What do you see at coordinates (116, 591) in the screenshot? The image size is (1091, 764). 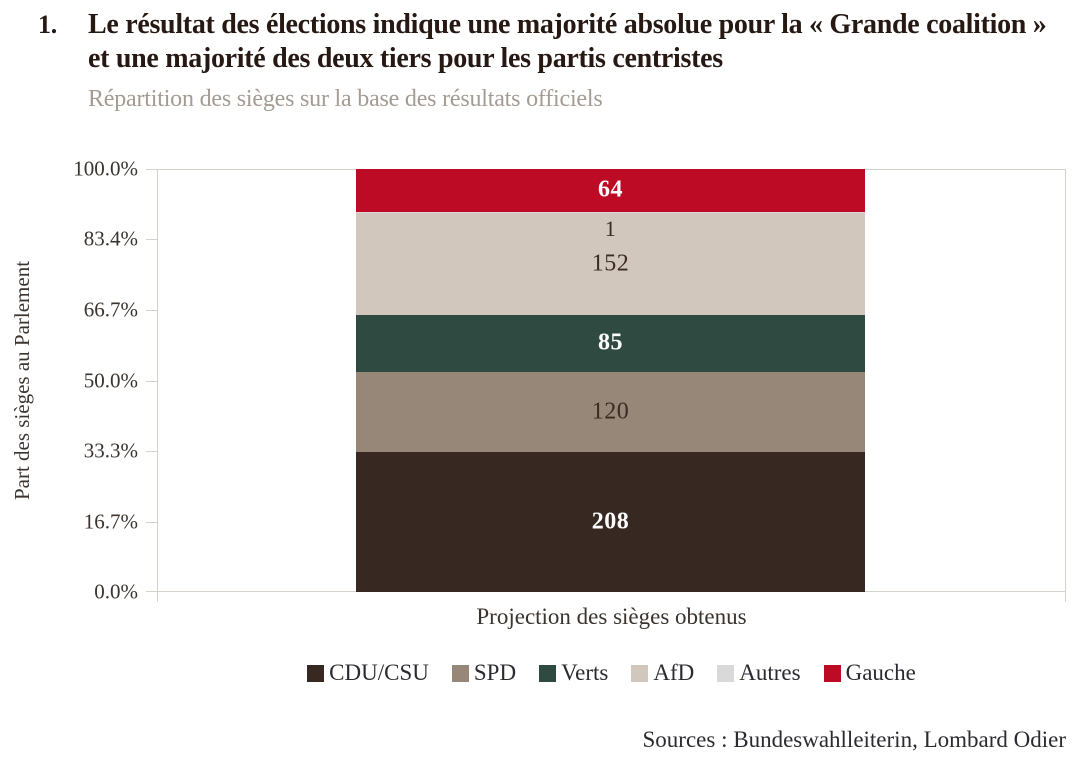 I see `y-tick-label-0-0: 0.0%` at bounding box center [116, 591].